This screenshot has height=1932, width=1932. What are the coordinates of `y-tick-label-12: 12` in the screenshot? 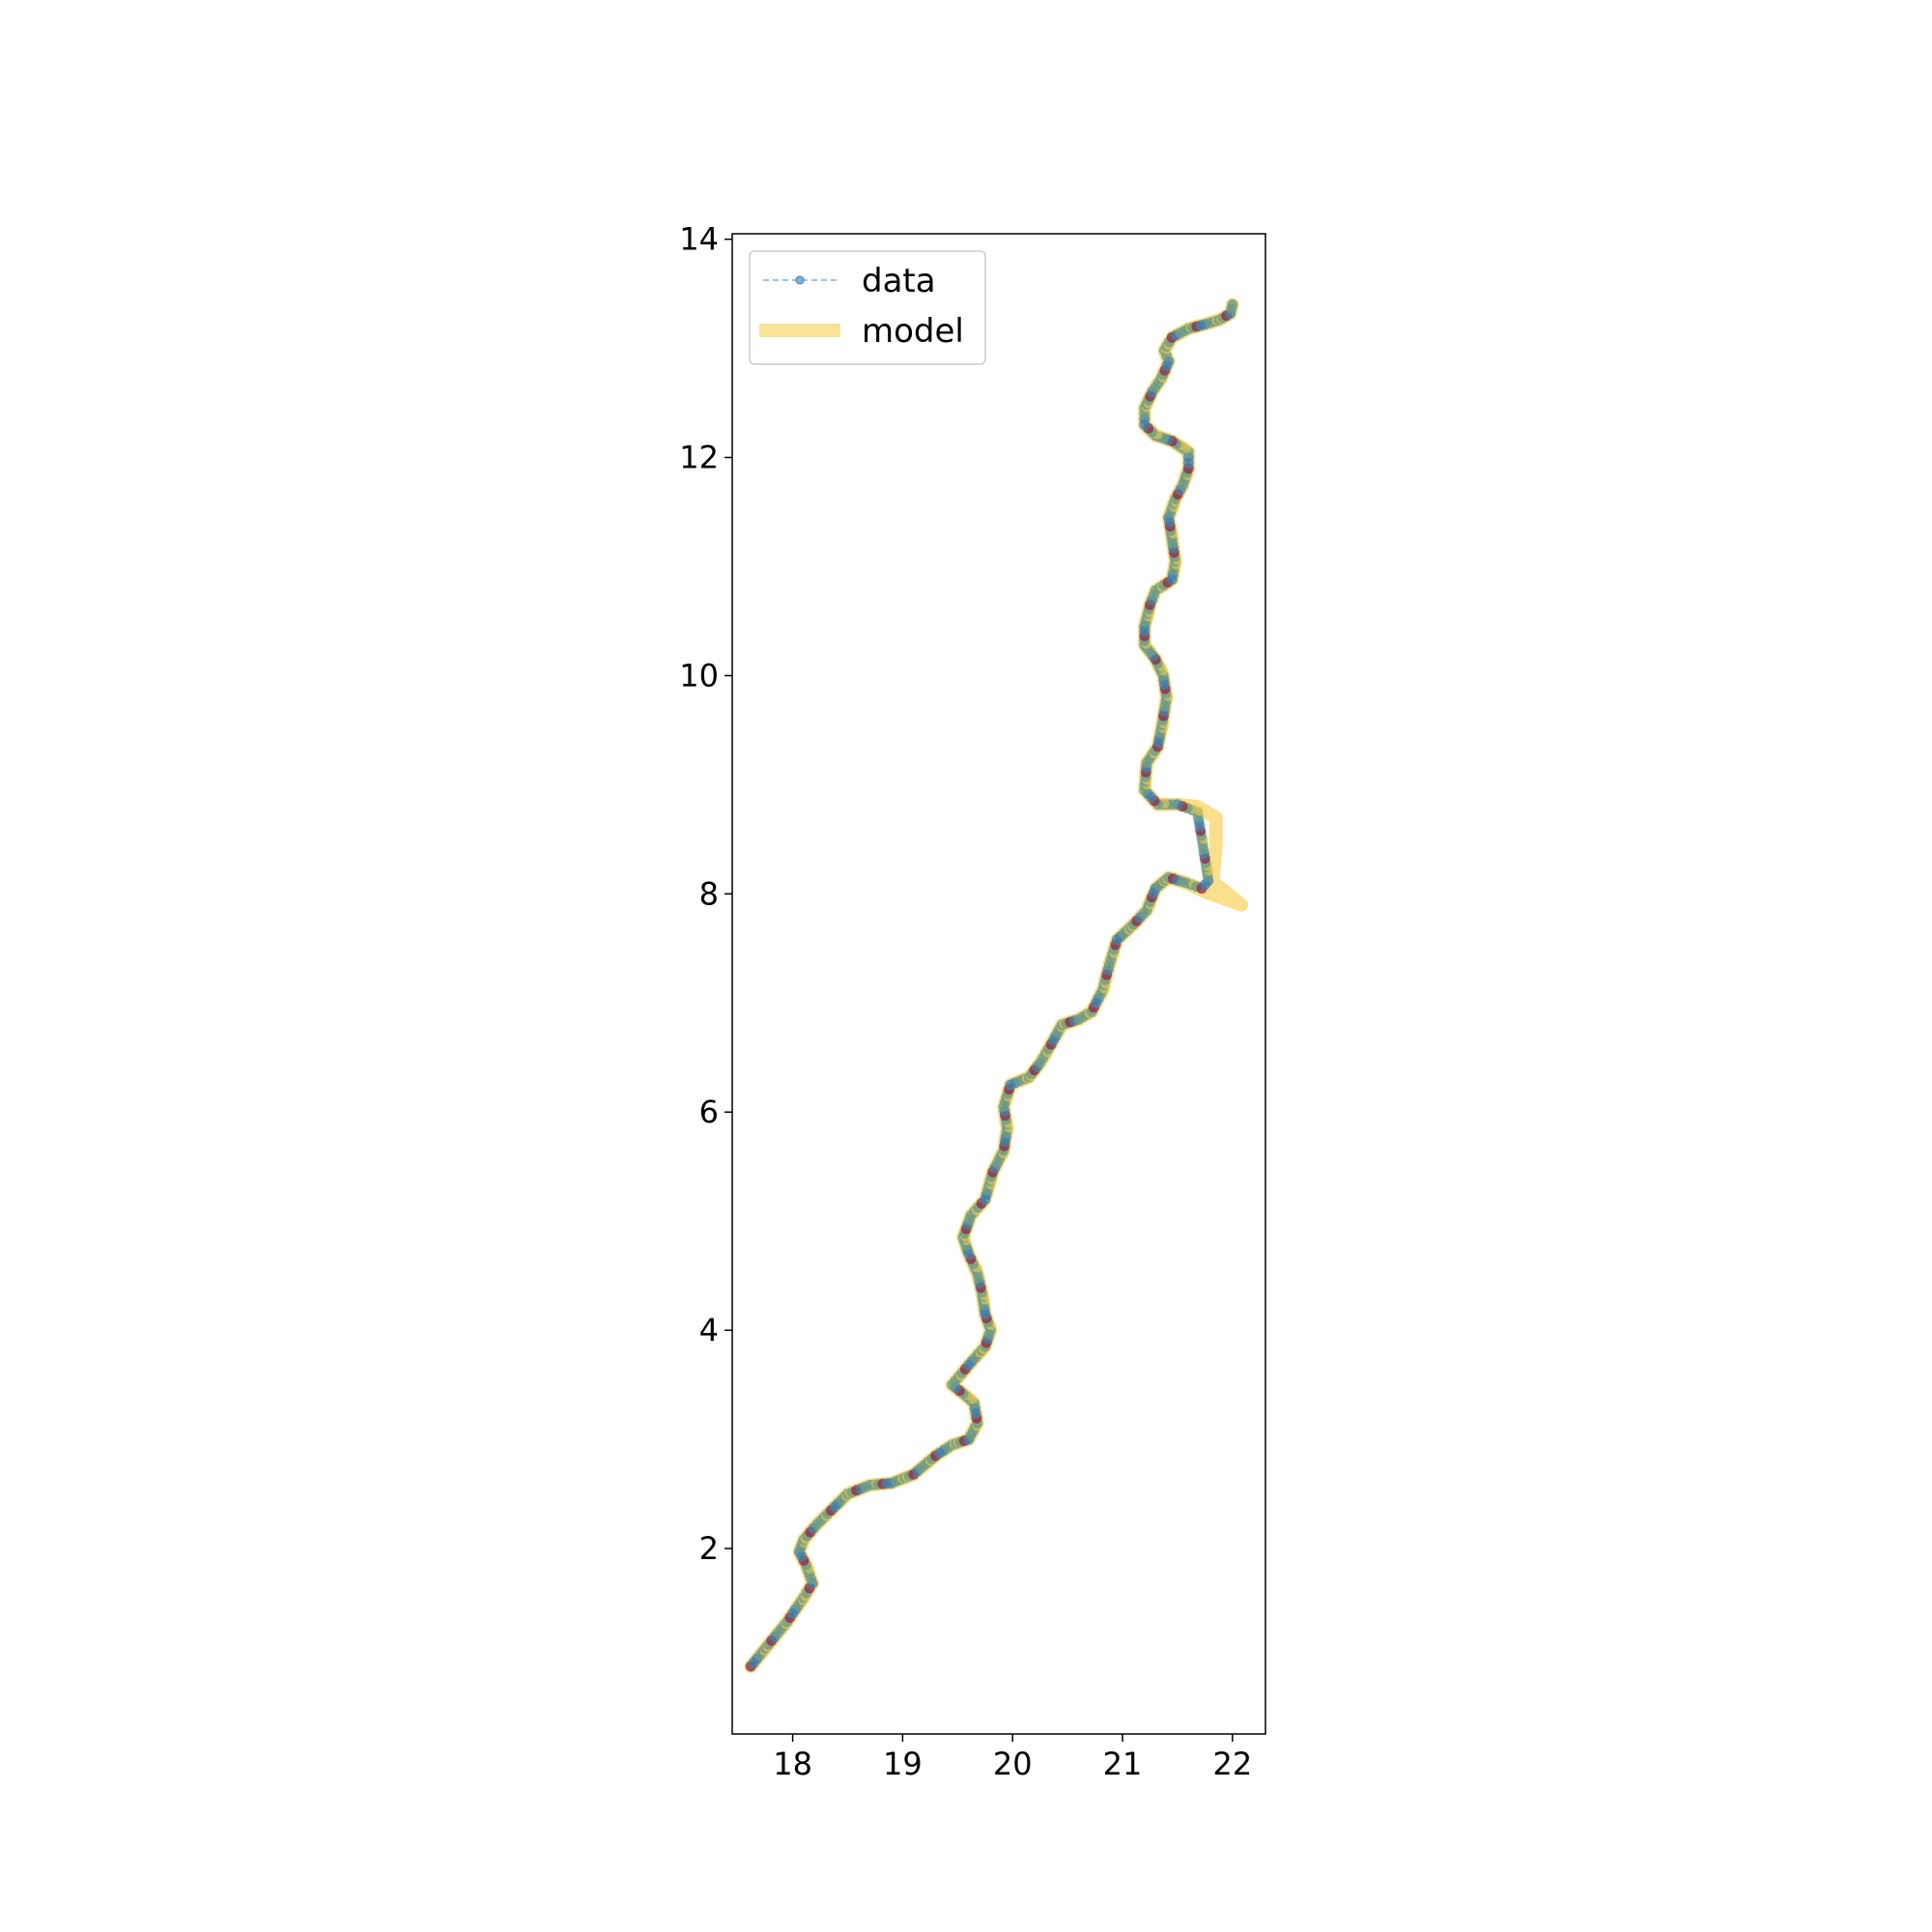 It's located at (699, 458).